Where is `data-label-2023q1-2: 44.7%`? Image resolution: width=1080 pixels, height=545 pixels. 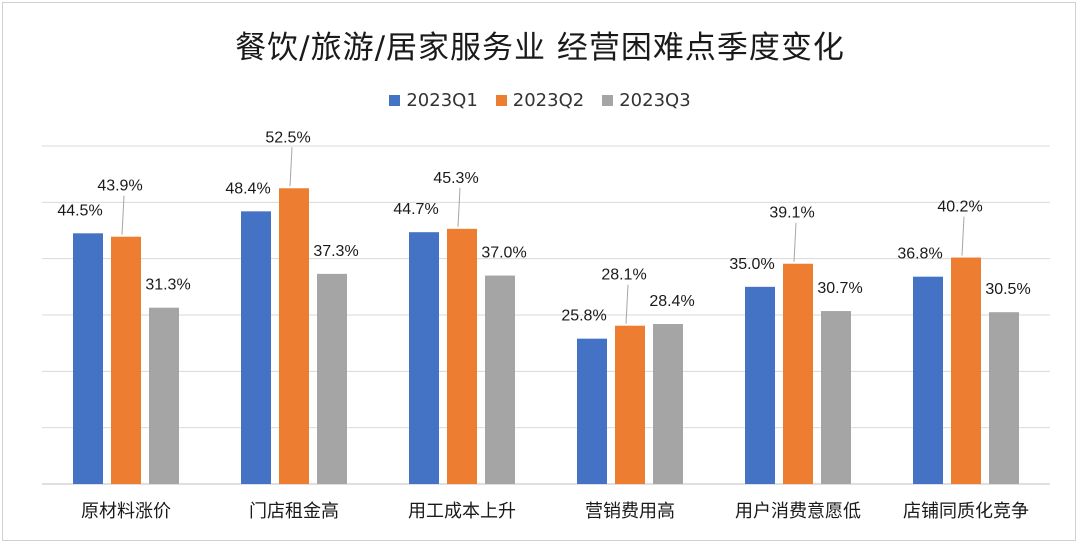
data-label-2023q1-2: 44.7% is located at coordinates (415, 209).